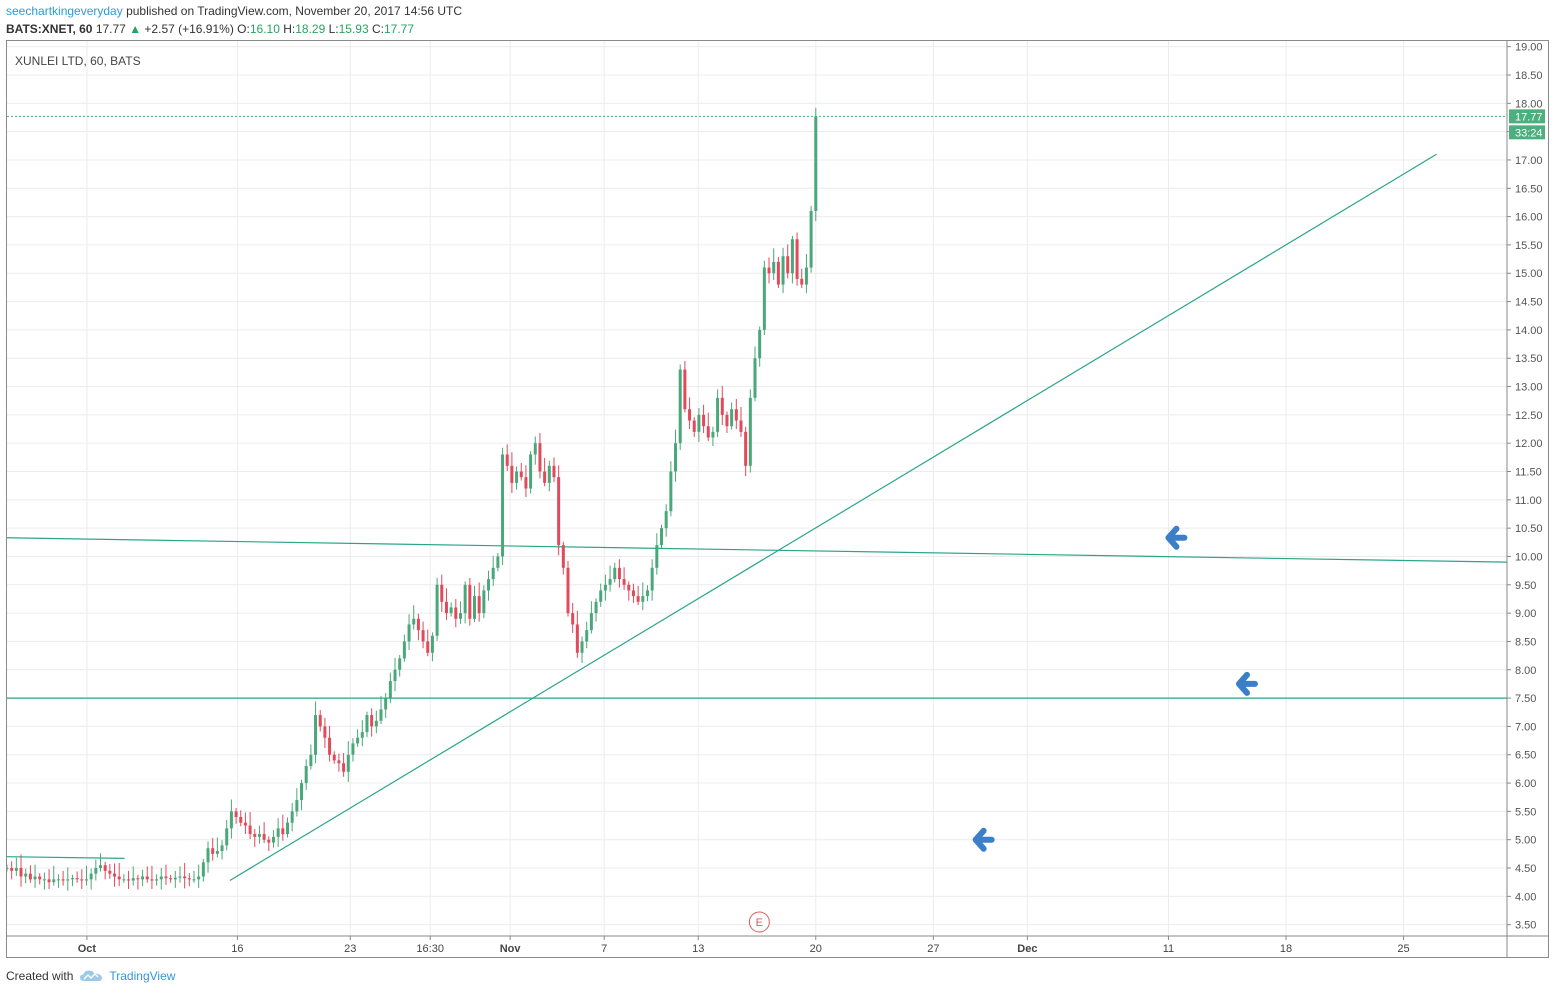  Describe the element at coordinates (243, 29) in the screenshot. I see `open-label: O:` at that location.